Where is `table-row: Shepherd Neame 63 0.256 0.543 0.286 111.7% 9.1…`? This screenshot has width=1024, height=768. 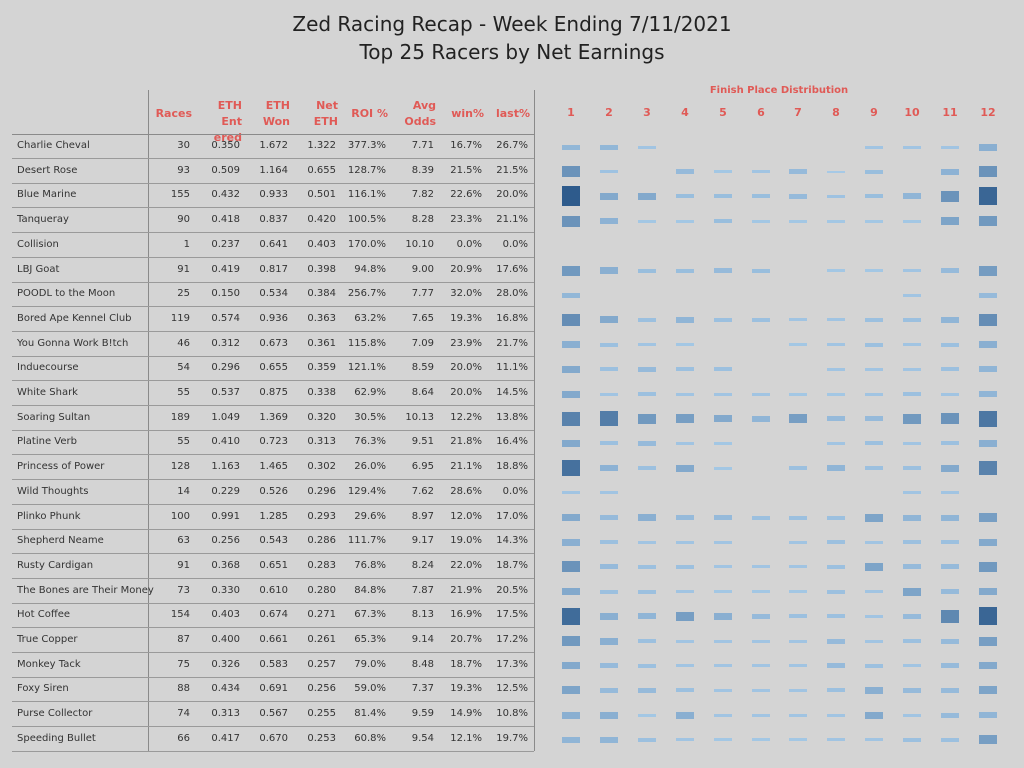
table-row: Shepherd Neame 63 0.256 0.543 0.286 111.7% 9.1… is located at coordinates (273, 542).